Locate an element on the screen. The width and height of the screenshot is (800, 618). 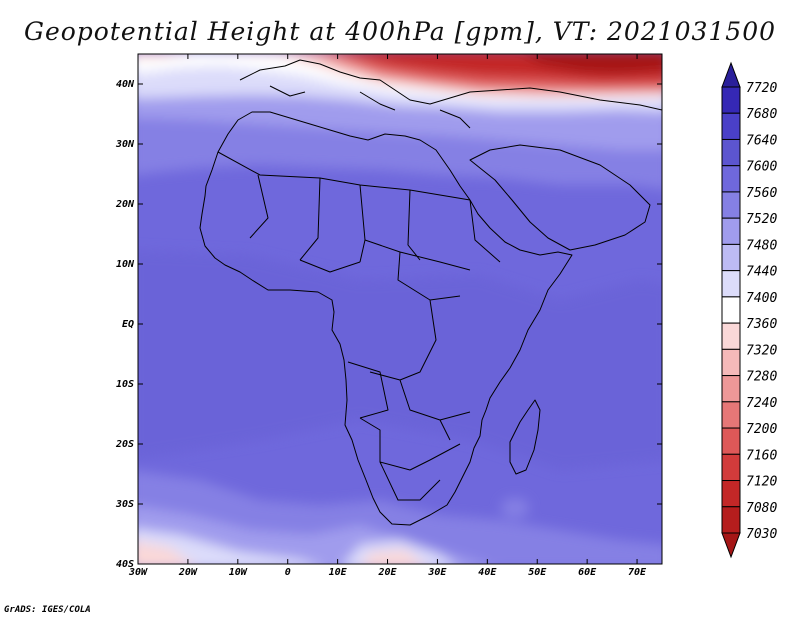
colorbar-label: 7520 is located at coordinates (761, 219).